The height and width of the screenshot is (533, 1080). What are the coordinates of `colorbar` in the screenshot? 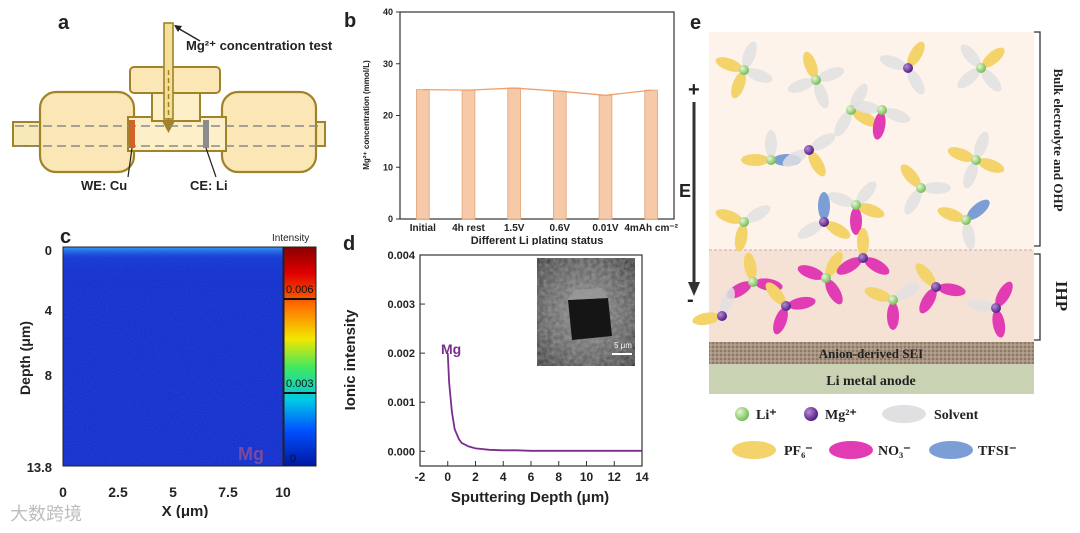 It's located at (300, 356).